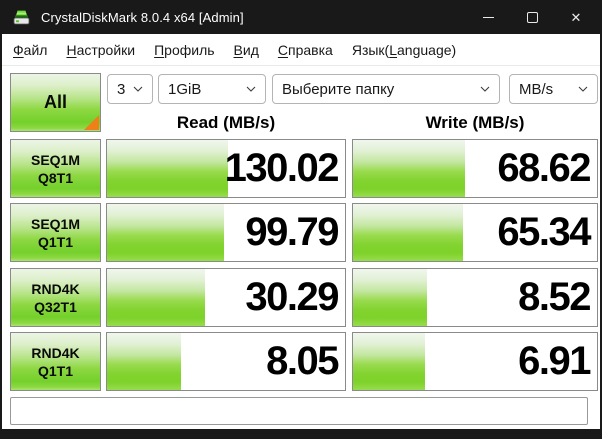 The height and width of the screenshot is (439, 602). Describe the element at coordinates (553, 89) in the screenshot. I see `unit-select: MB/s` at that location.